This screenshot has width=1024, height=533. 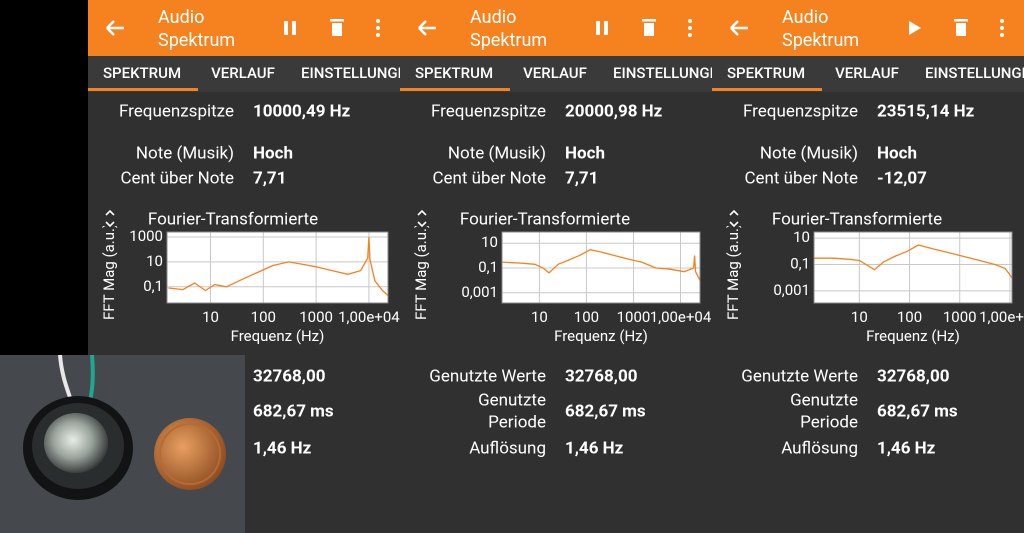 What do you see at coordinates (902, 178) in the screenshot?
I see `row-value: -12,07` at bounding box center [902, 178].